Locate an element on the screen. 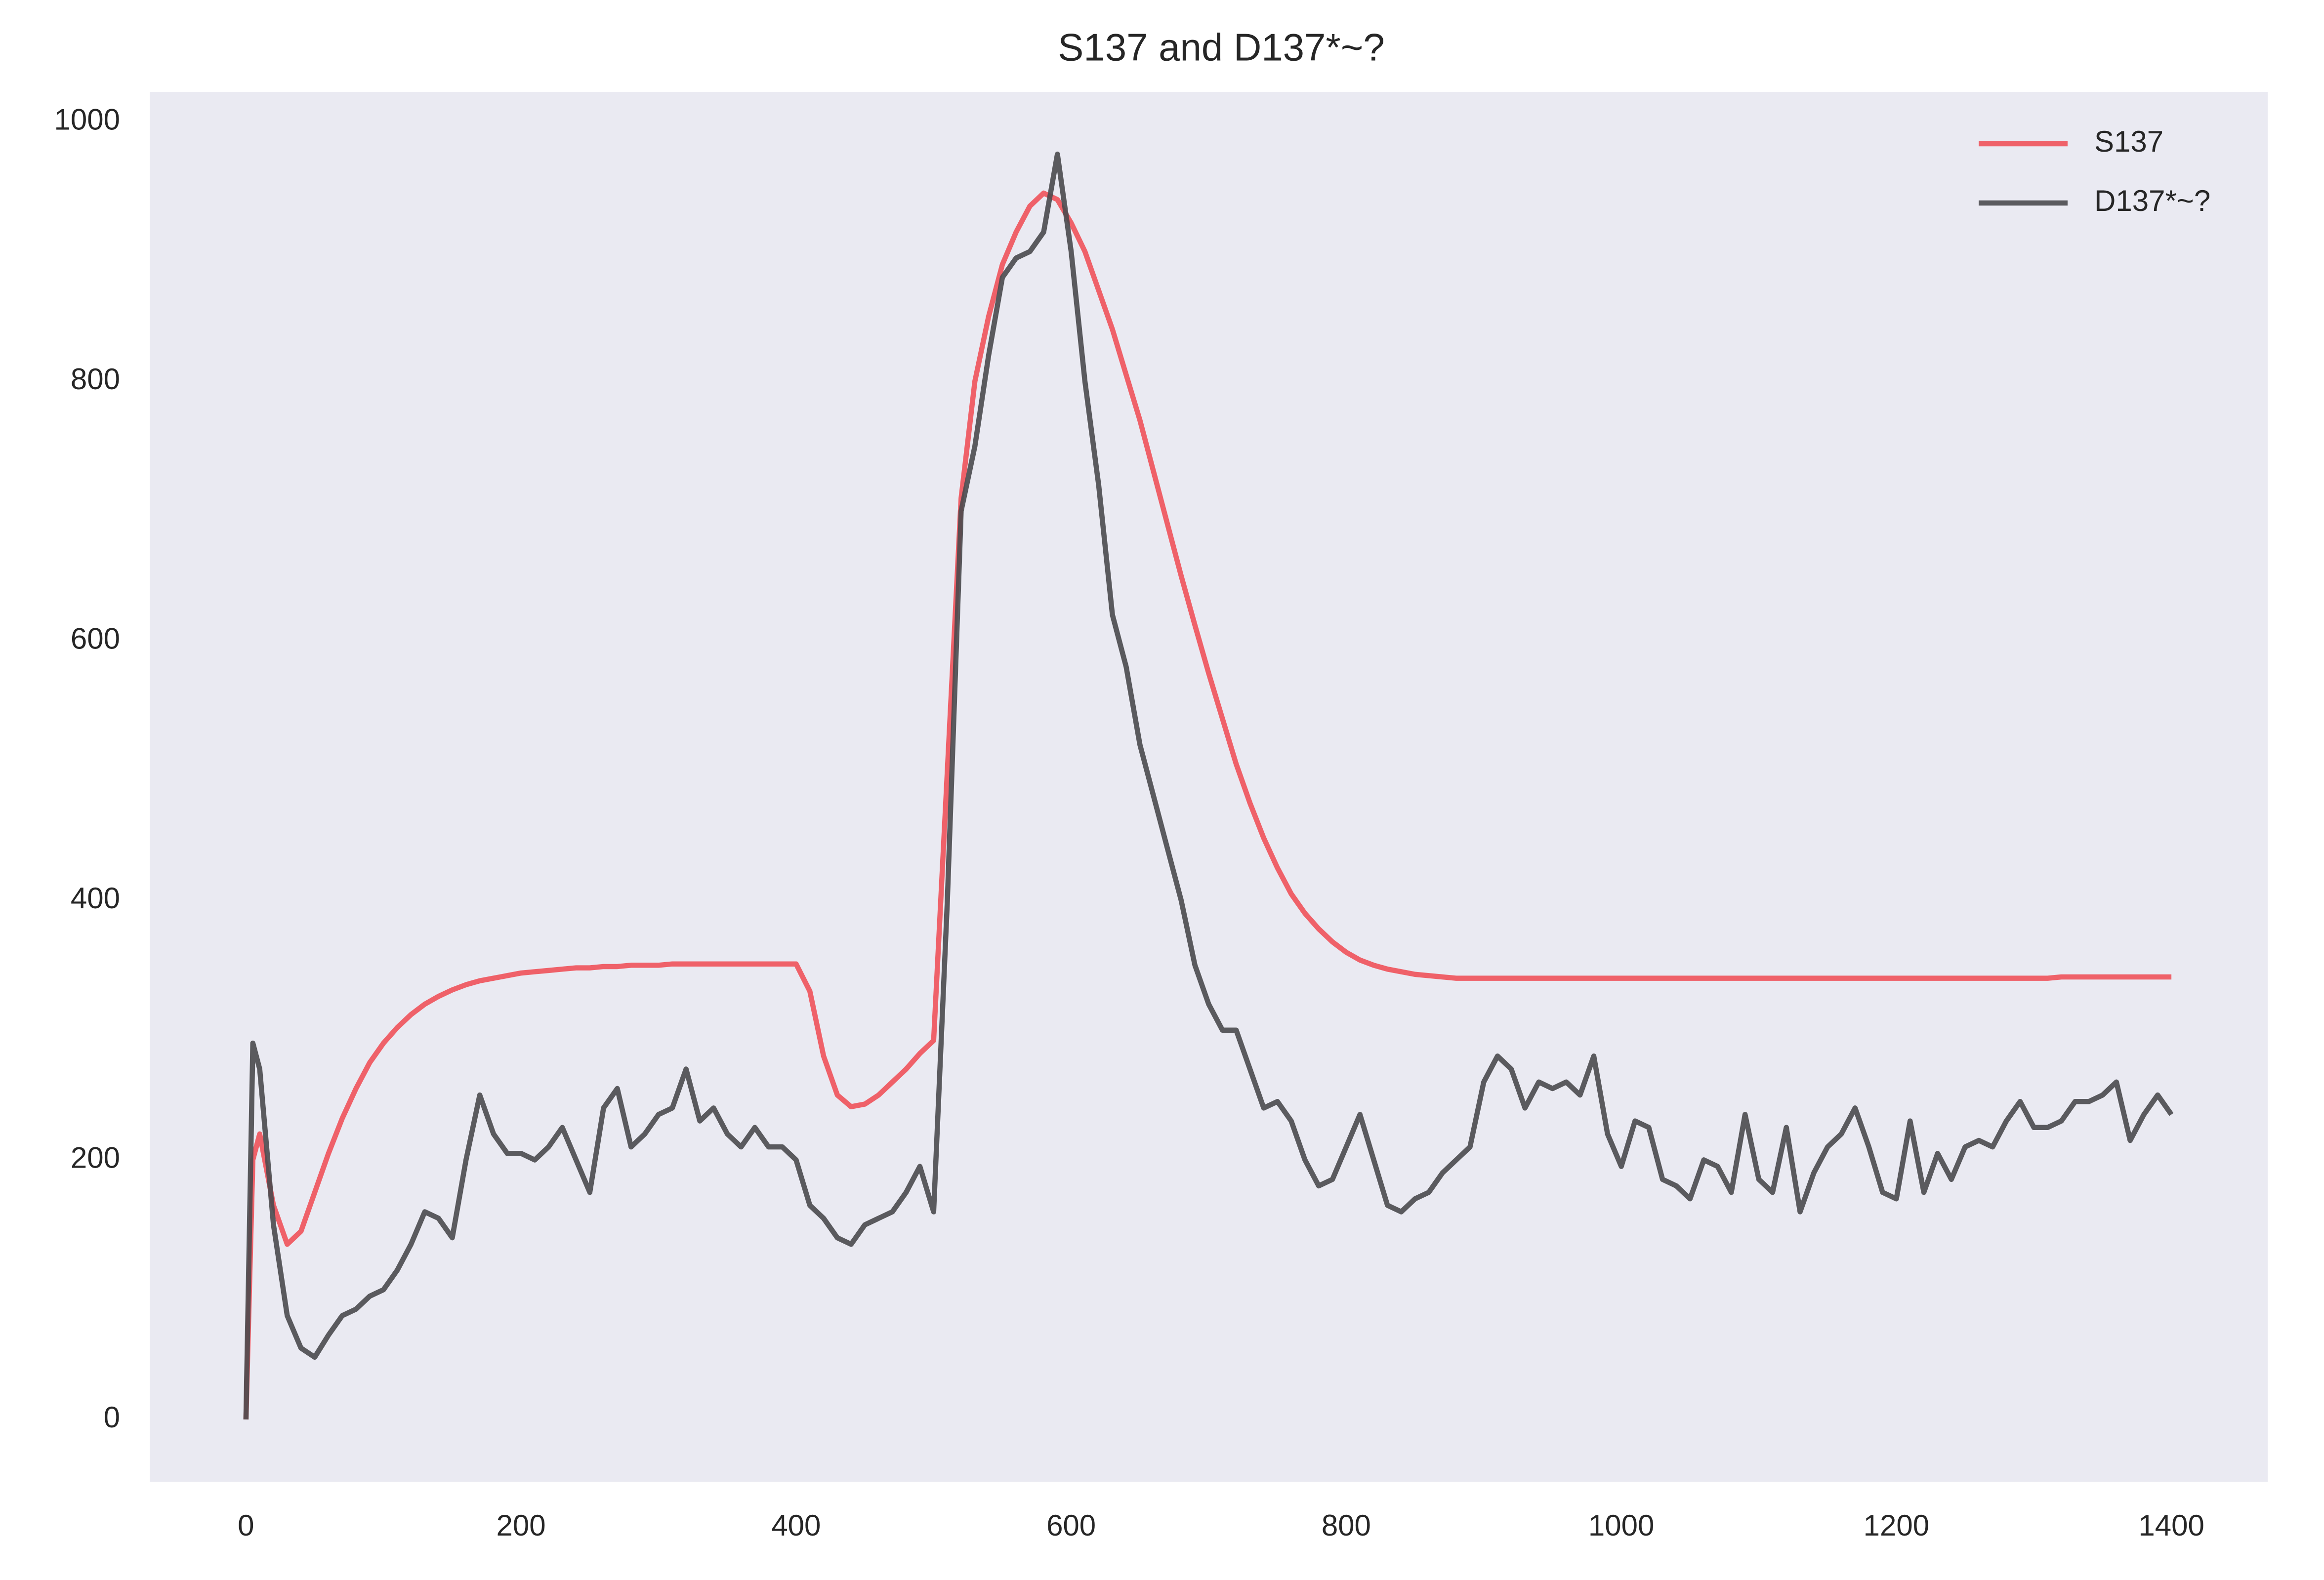 This screenshot has width=2324, height=1580. chart-title: S137 and D137*~? is located at coordinates (1221, 48).